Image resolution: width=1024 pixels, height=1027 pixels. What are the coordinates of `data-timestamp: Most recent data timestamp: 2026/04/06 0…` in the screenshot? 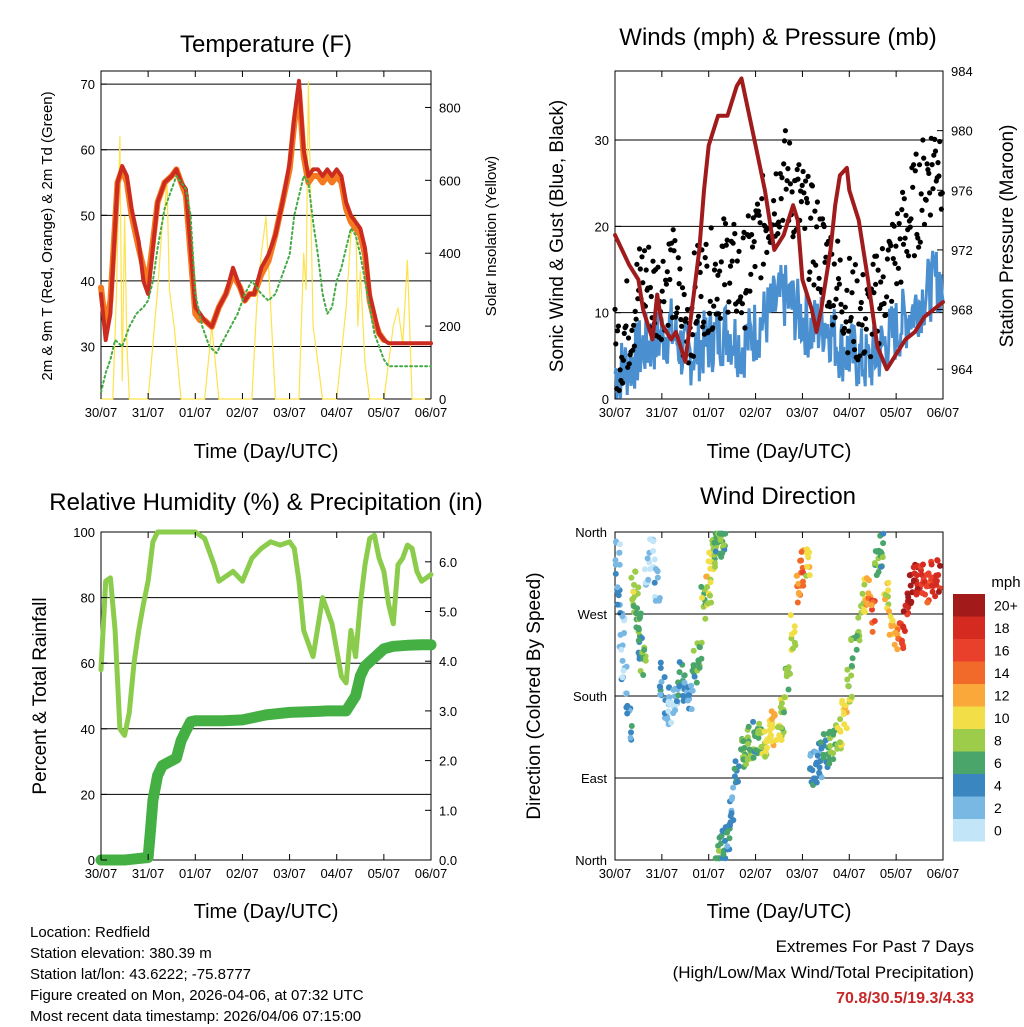 It's located at (196, 1016).